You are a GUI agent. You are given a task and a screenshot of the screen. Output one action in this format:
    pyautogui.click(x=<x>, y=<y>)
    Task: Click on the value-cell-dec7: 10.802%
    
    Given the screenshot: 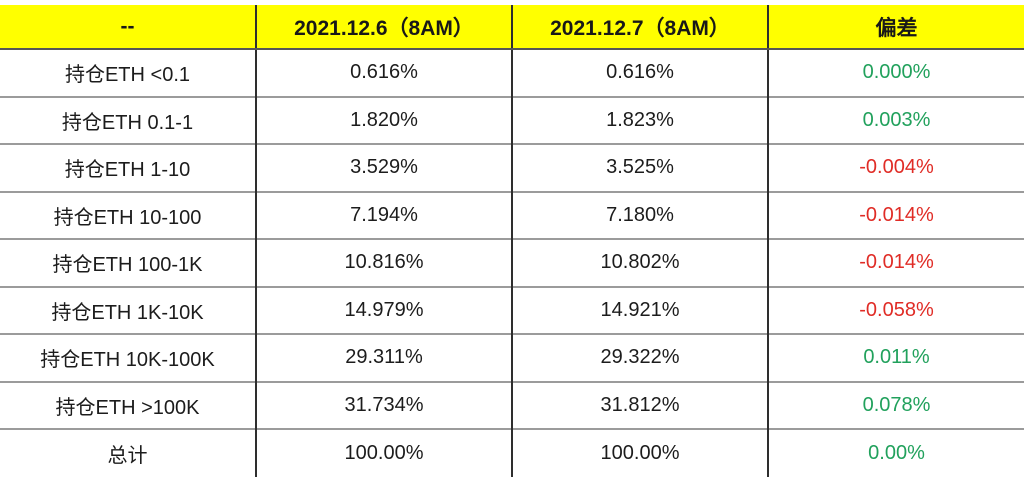 What is the action you would take?
    pyautogui.click(x=639, y=262)
    